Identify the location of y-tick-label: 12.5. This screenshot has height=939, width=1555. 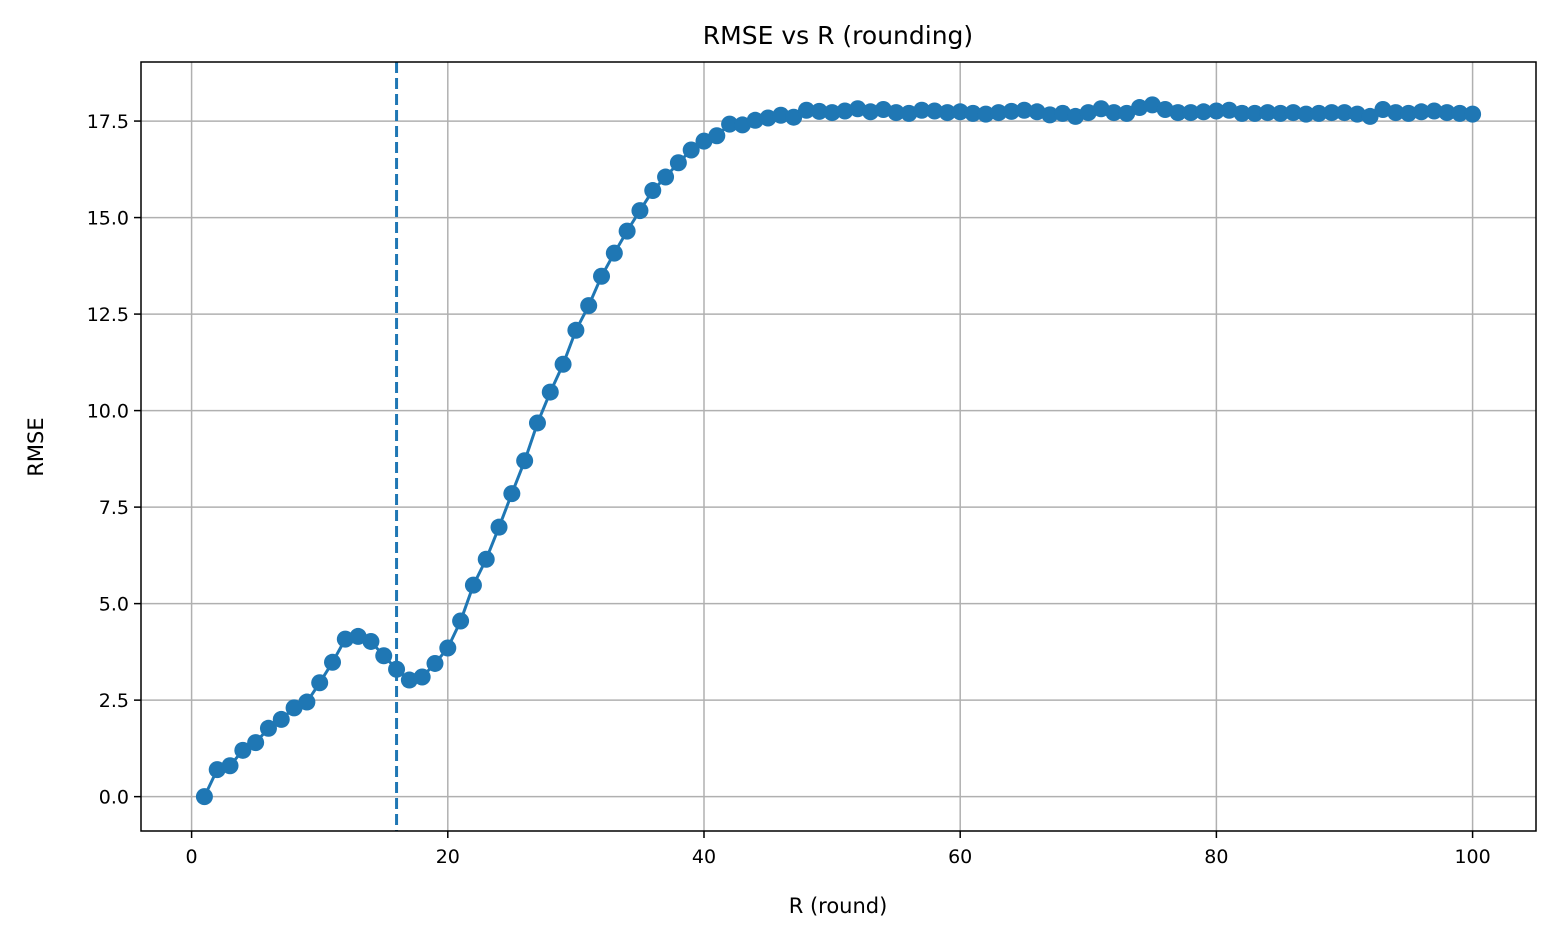
(108, 315).